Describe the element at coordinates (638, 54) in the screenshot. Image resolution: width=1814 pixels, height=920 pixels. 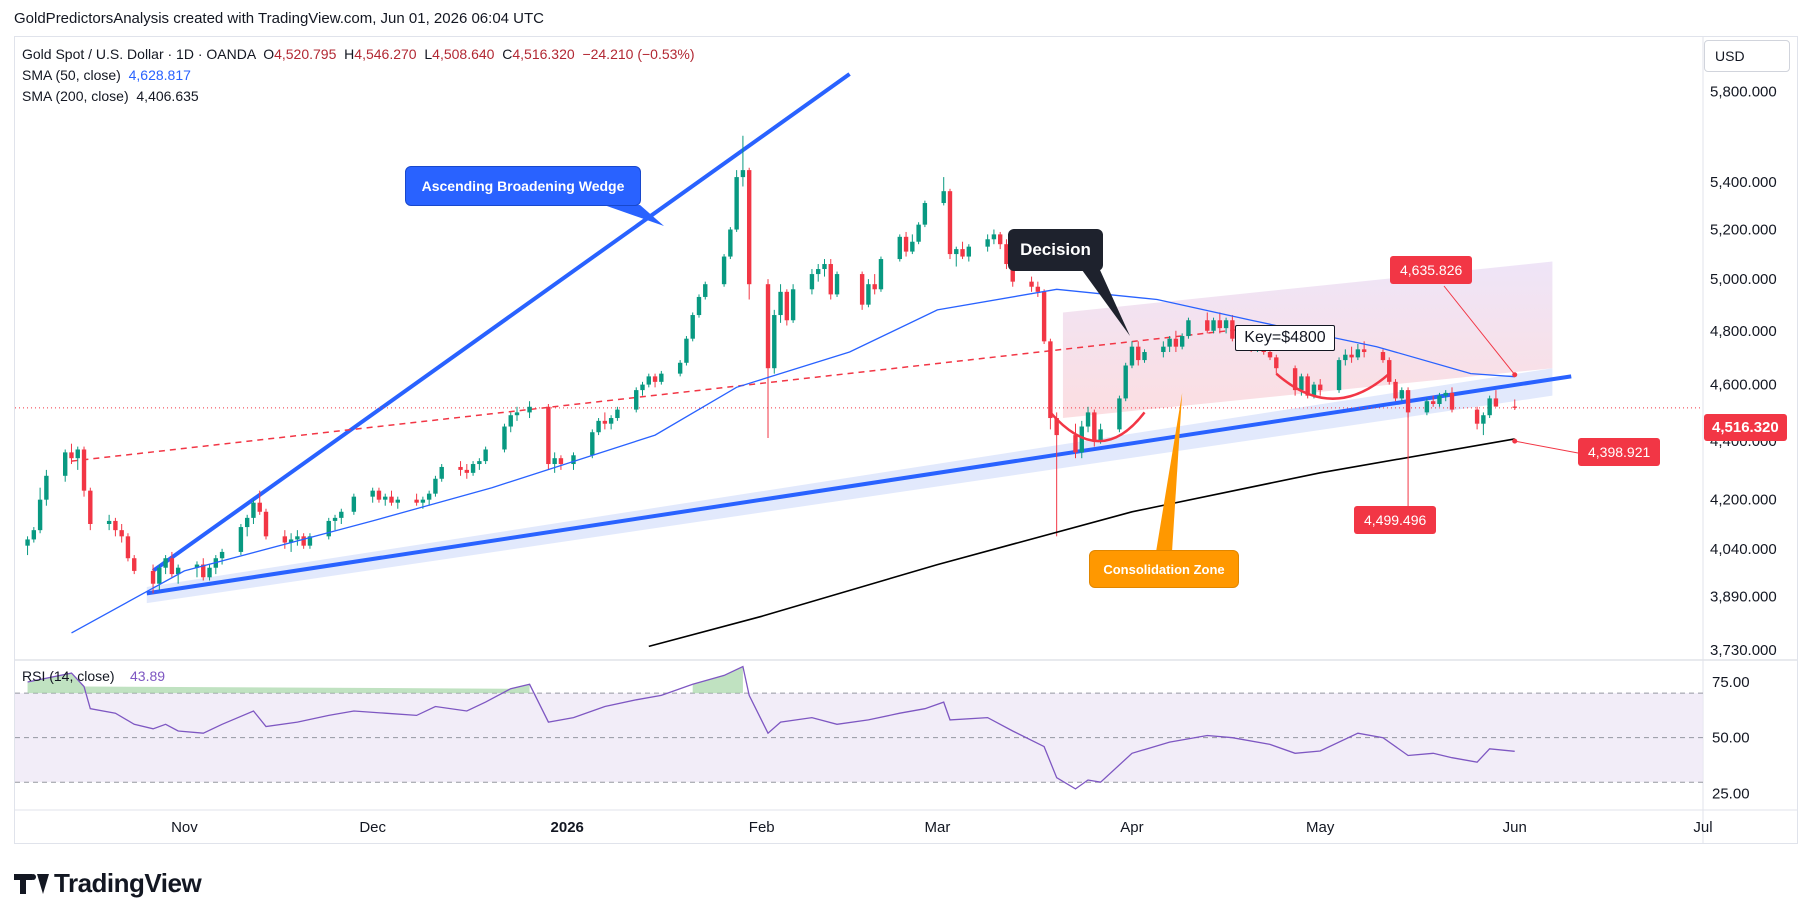
I see `change-value: −24.210 (−0.53%)` at that location.